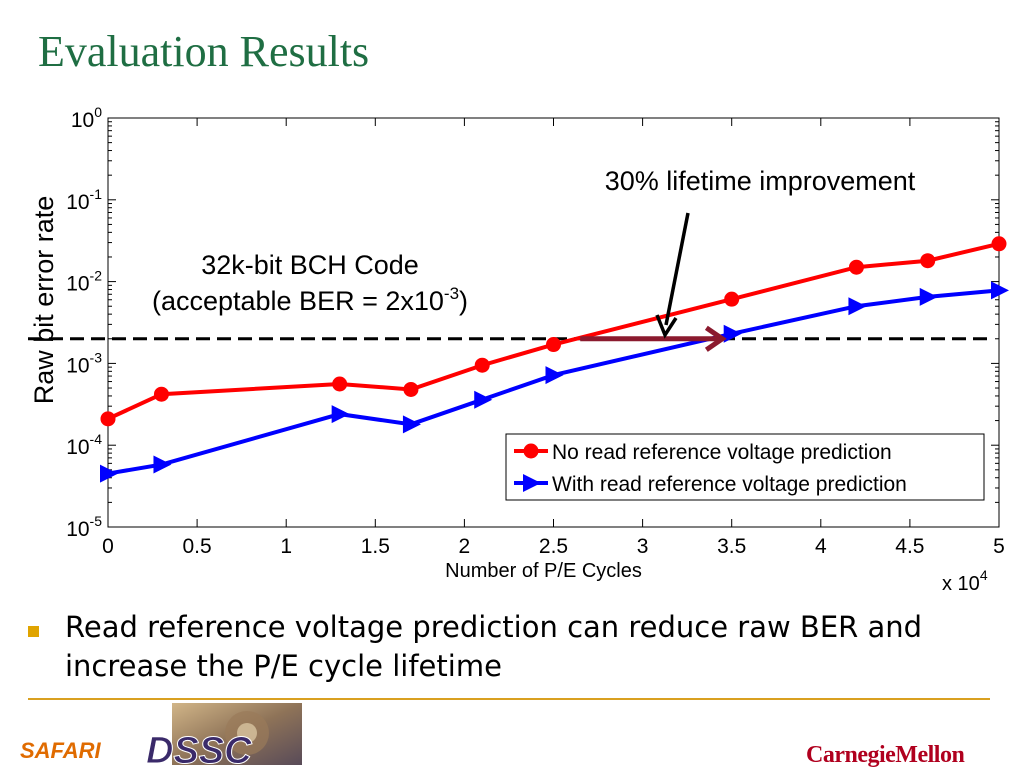 This screenshot has width=1024, height=769. I want to click on pointer-arrow-head, so click(666, 326).